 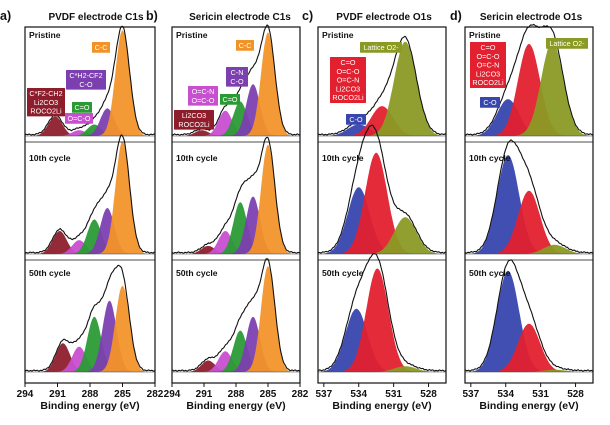 I want to click on peak-annotation: C-O, so click(x=490, y=102).